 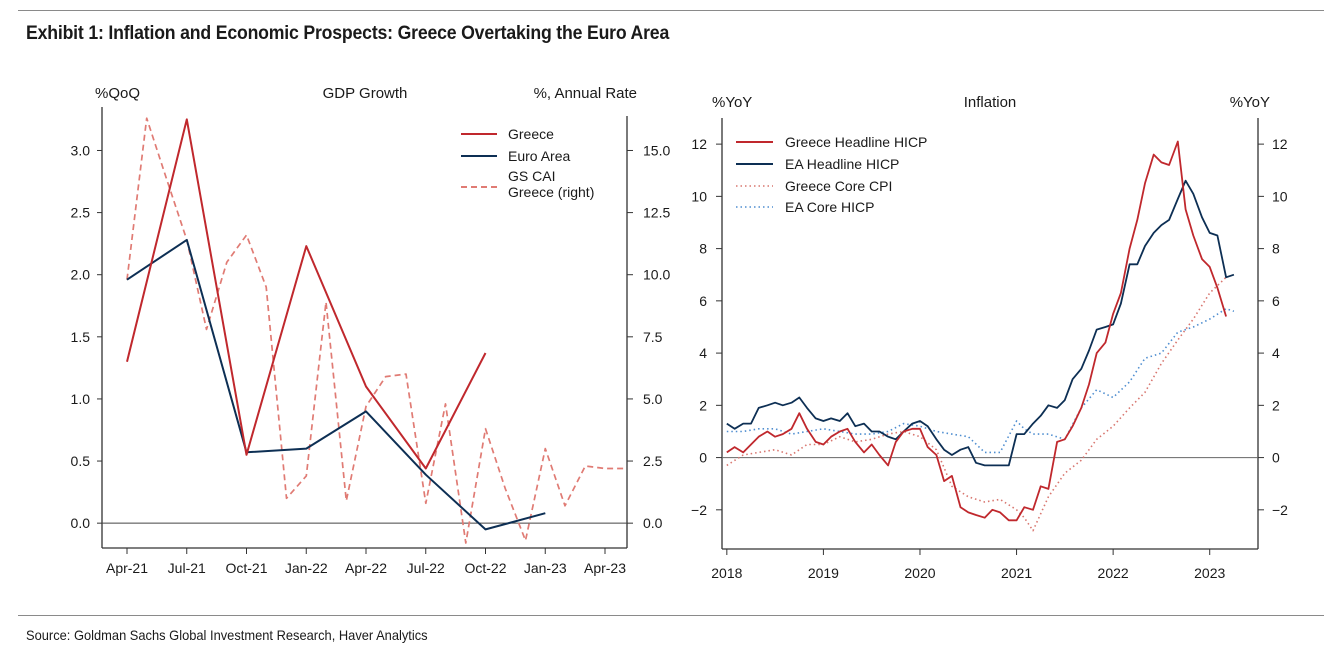 What do you see at coordinates (671, 615) in the screenshot?
I see `bottom-rule` at bounding box center [671, 615].